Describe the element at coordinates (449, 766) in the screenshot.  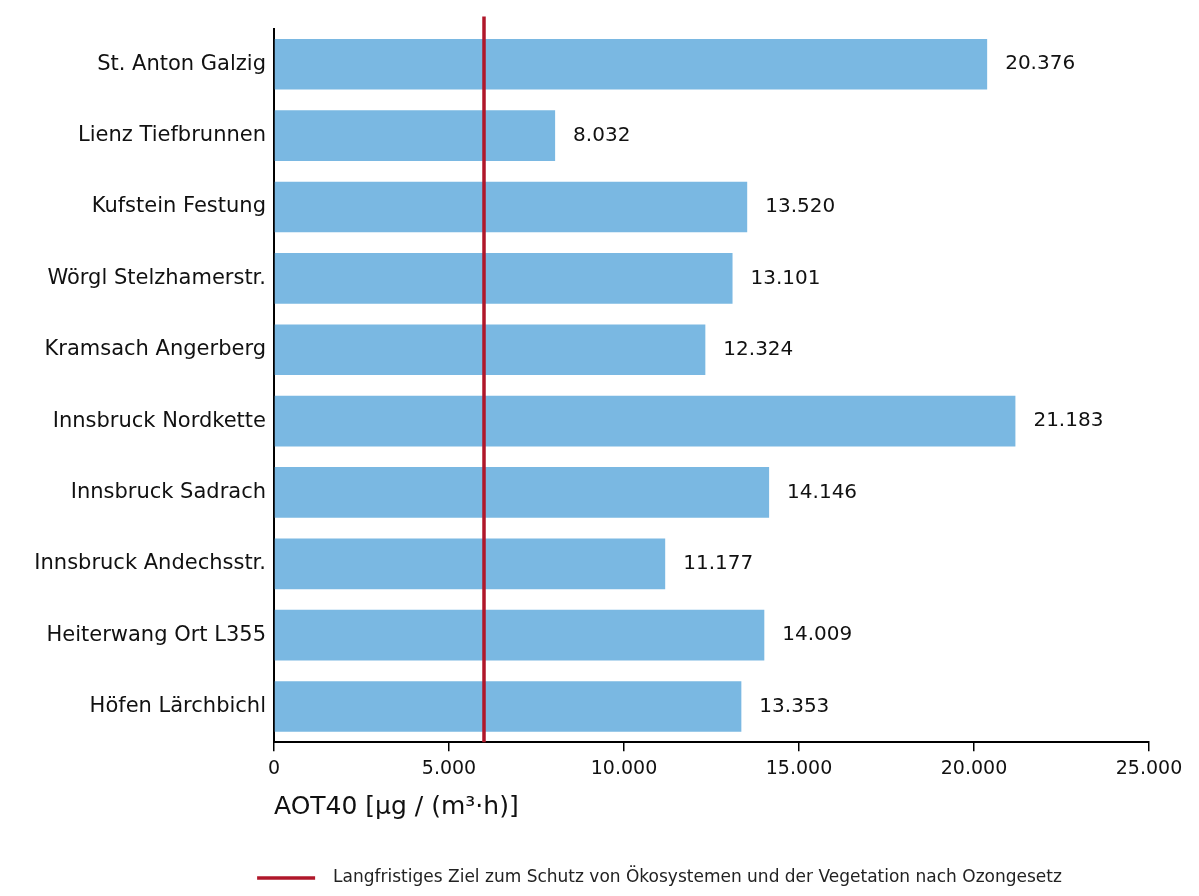
I see `x-tick-label: 5.000` at that location.